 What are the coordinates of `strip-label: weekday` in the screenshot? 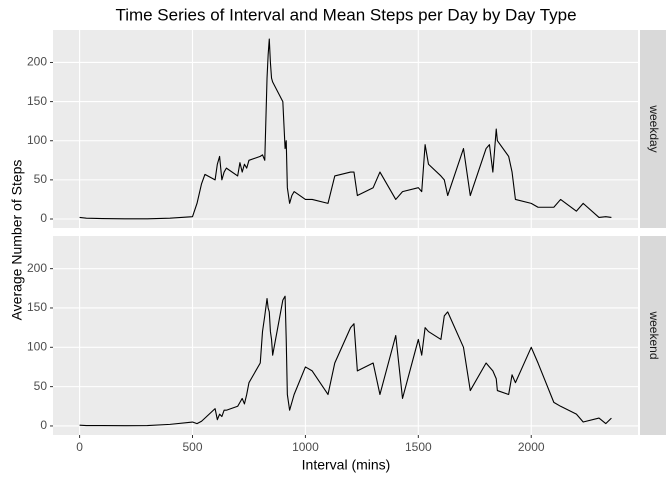 It's located at (654, 128).